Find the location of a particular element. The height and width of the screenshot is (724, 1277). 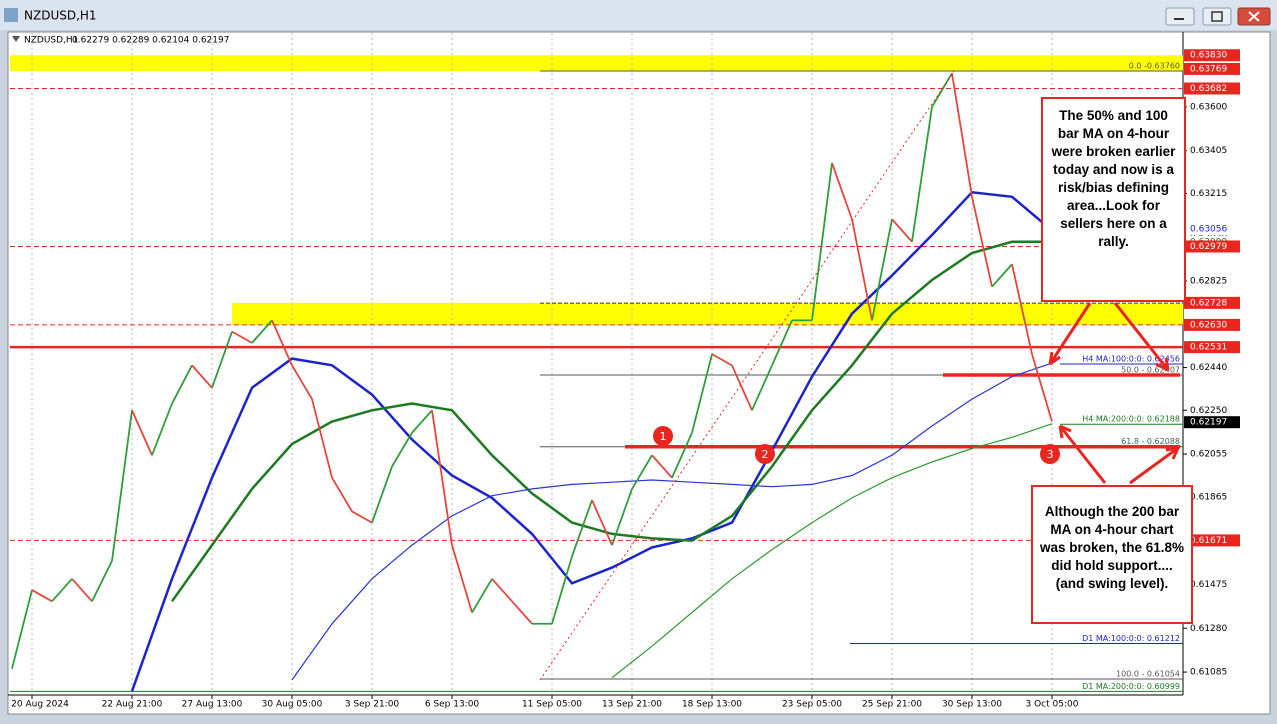

minimize-icon is located at coordinates (1179, 19).